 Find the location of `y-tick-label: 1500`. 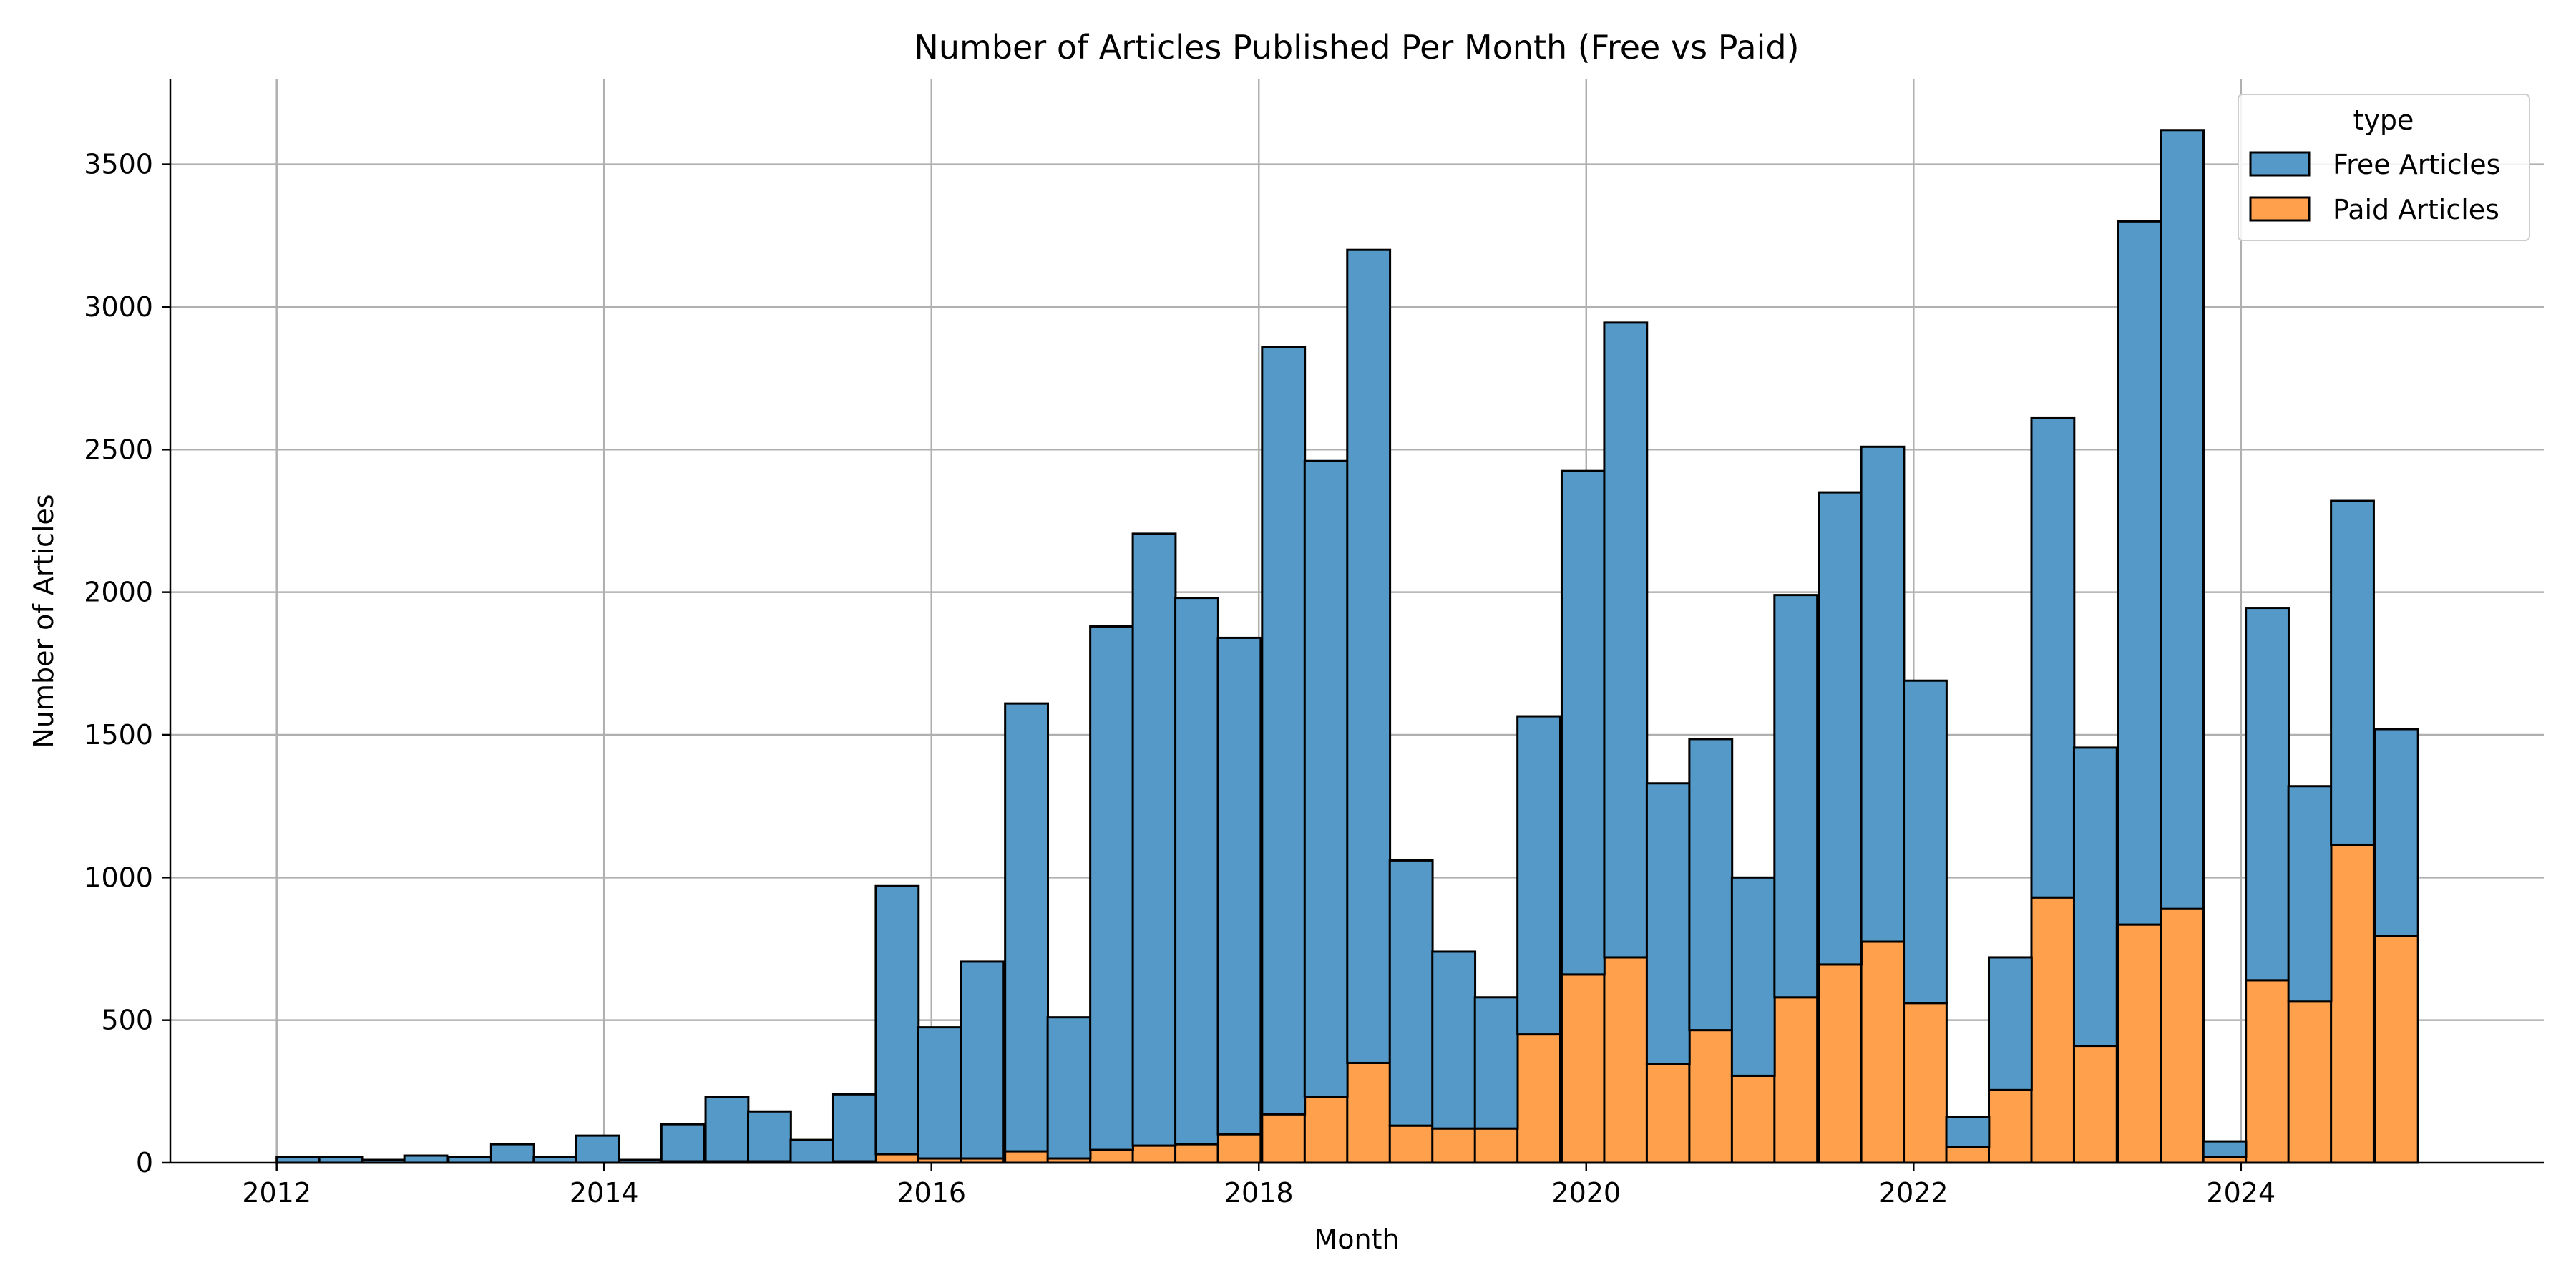

y-tick-label: 1500 is located at coordinates (118, 735).